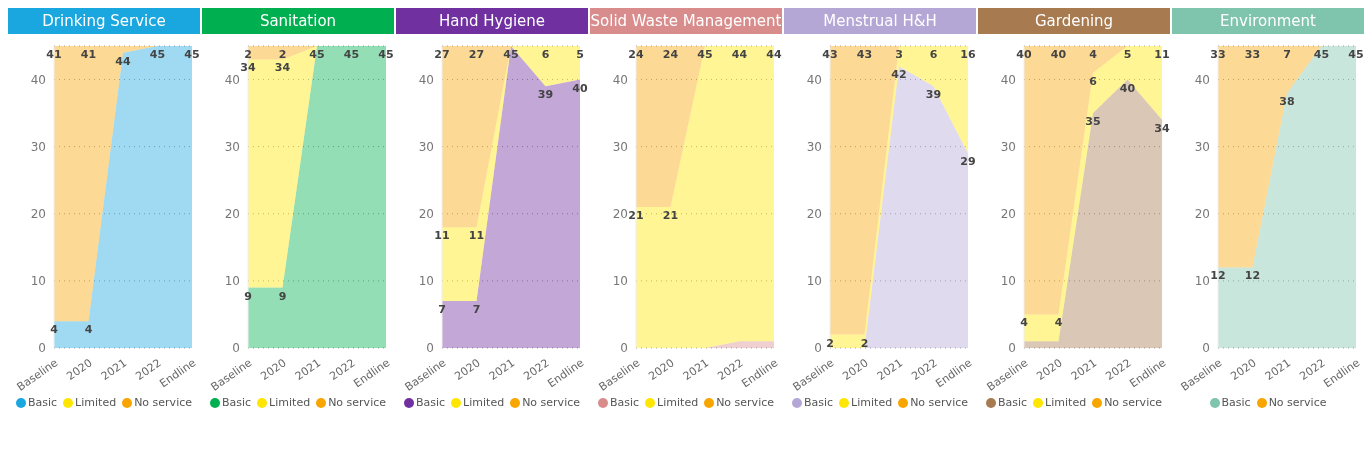 This screenshot has height=456, width=1368. I want to click on data-label: 3, so click(899, 54).